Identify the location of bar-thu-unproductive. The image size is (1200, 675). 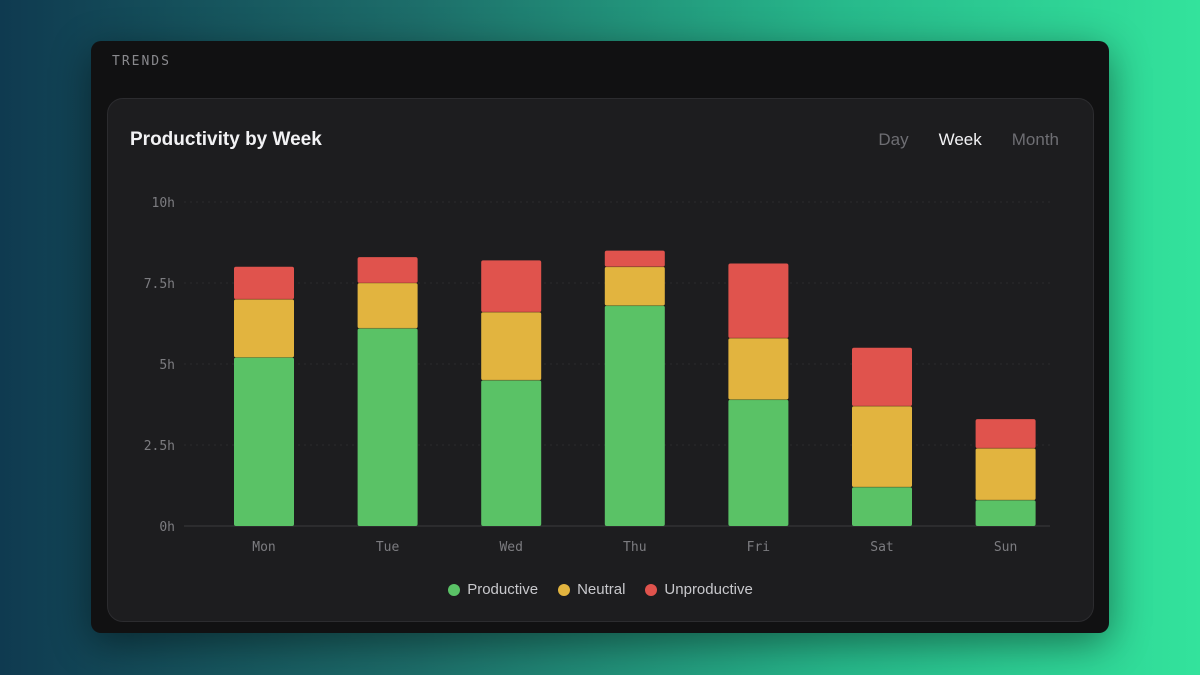
(634, 258).